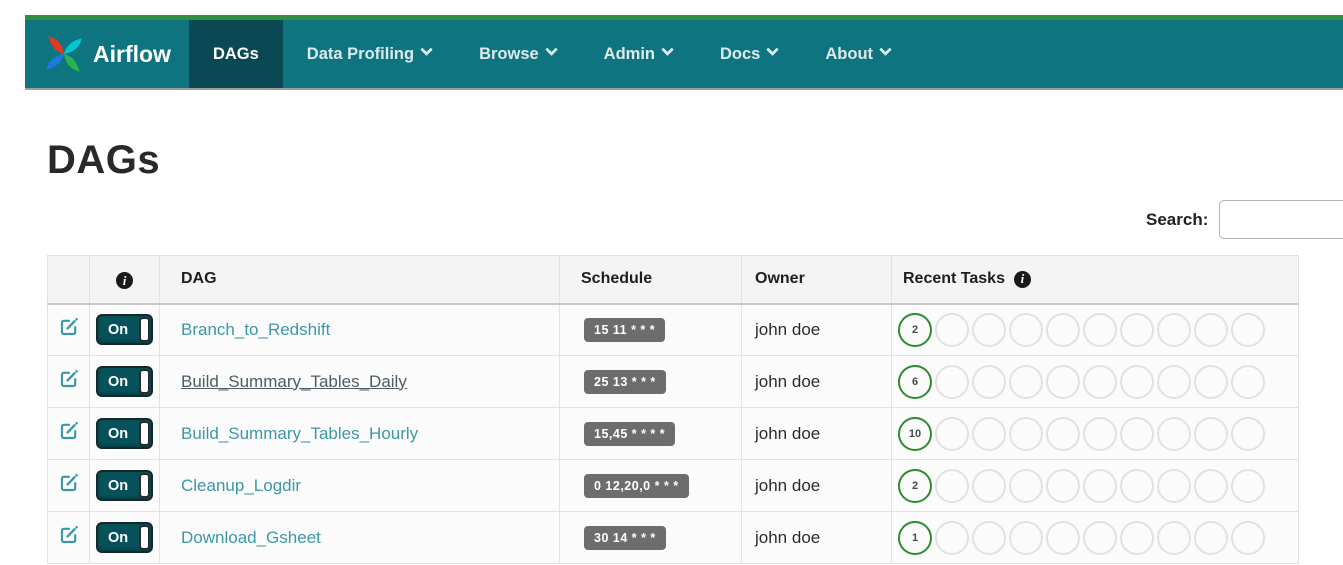  Describe the element at coordinates (360, 53) in the screenshot. I see `nav-item-label: Data Profiling` at that location.